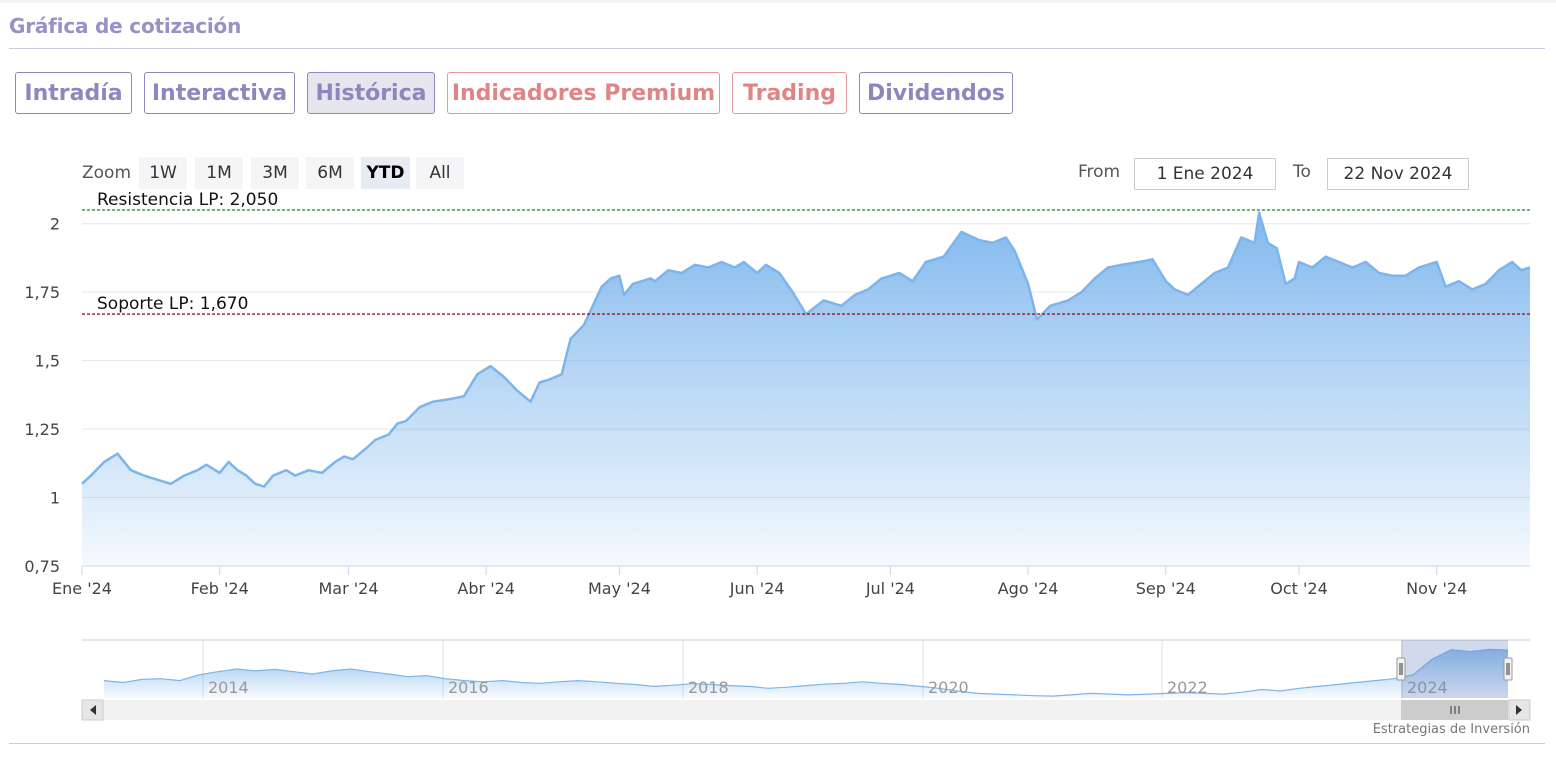  I want to click on navigator-left-handle, so click(1401, 669).